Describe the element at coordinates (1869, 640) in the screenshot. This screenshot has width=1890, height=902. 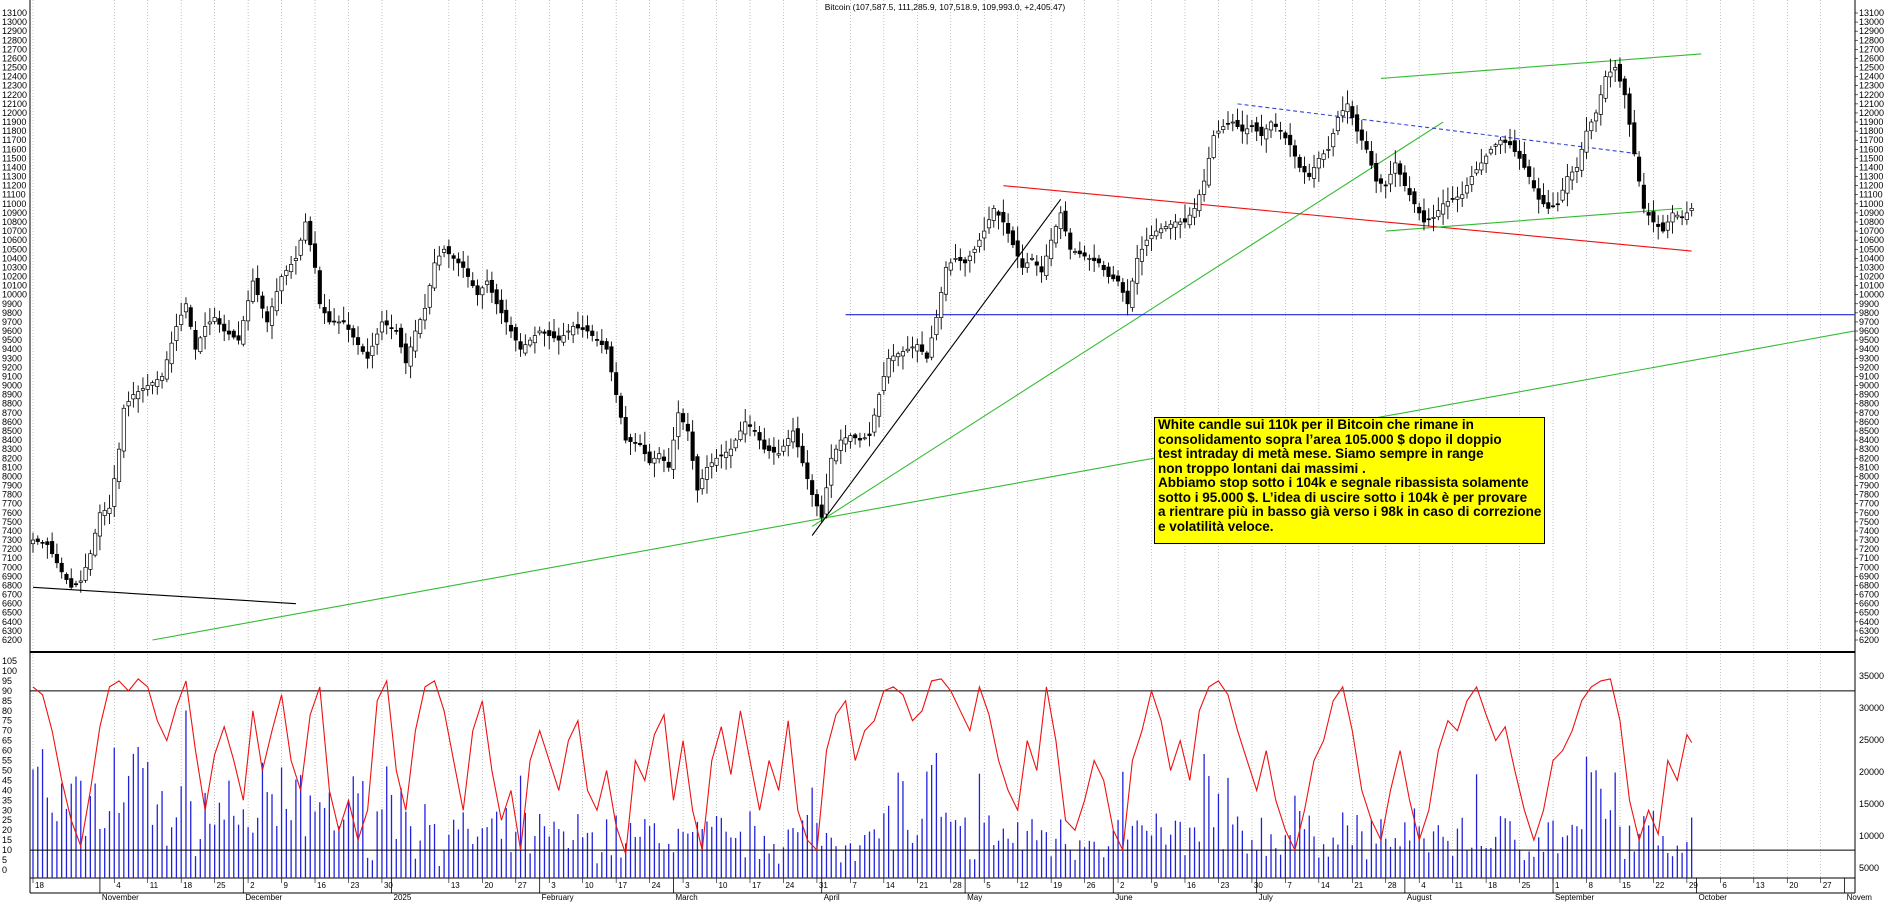
I see `price-tick-label: 6200` at that location.